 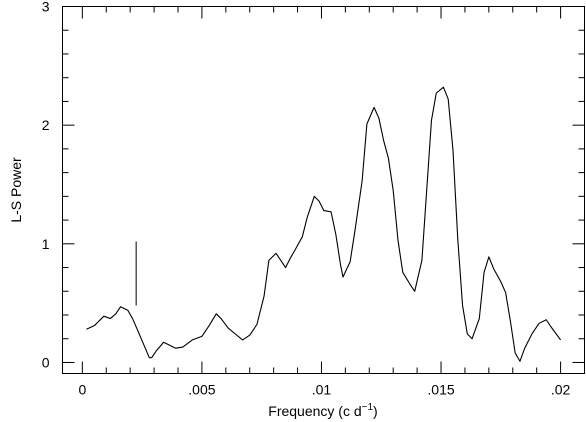 I want to click on x-axis-label: Frequency (c d−1), so click(x=322, y=410).